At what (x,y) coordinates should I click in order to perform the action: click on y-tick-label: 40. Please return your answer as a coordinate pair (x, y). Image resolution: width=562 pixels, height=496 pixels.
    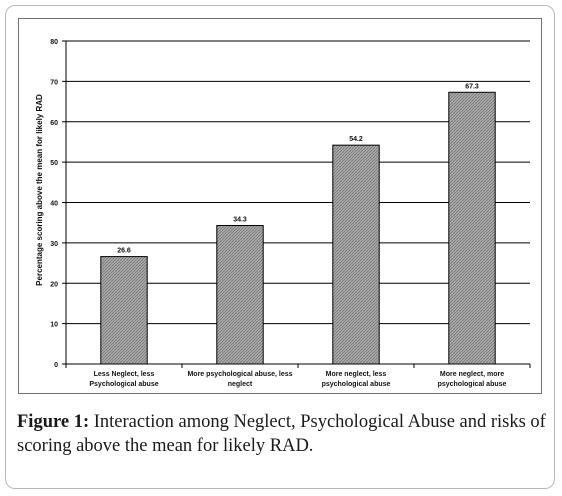
    Looking at the image, I should click on (54, 204).